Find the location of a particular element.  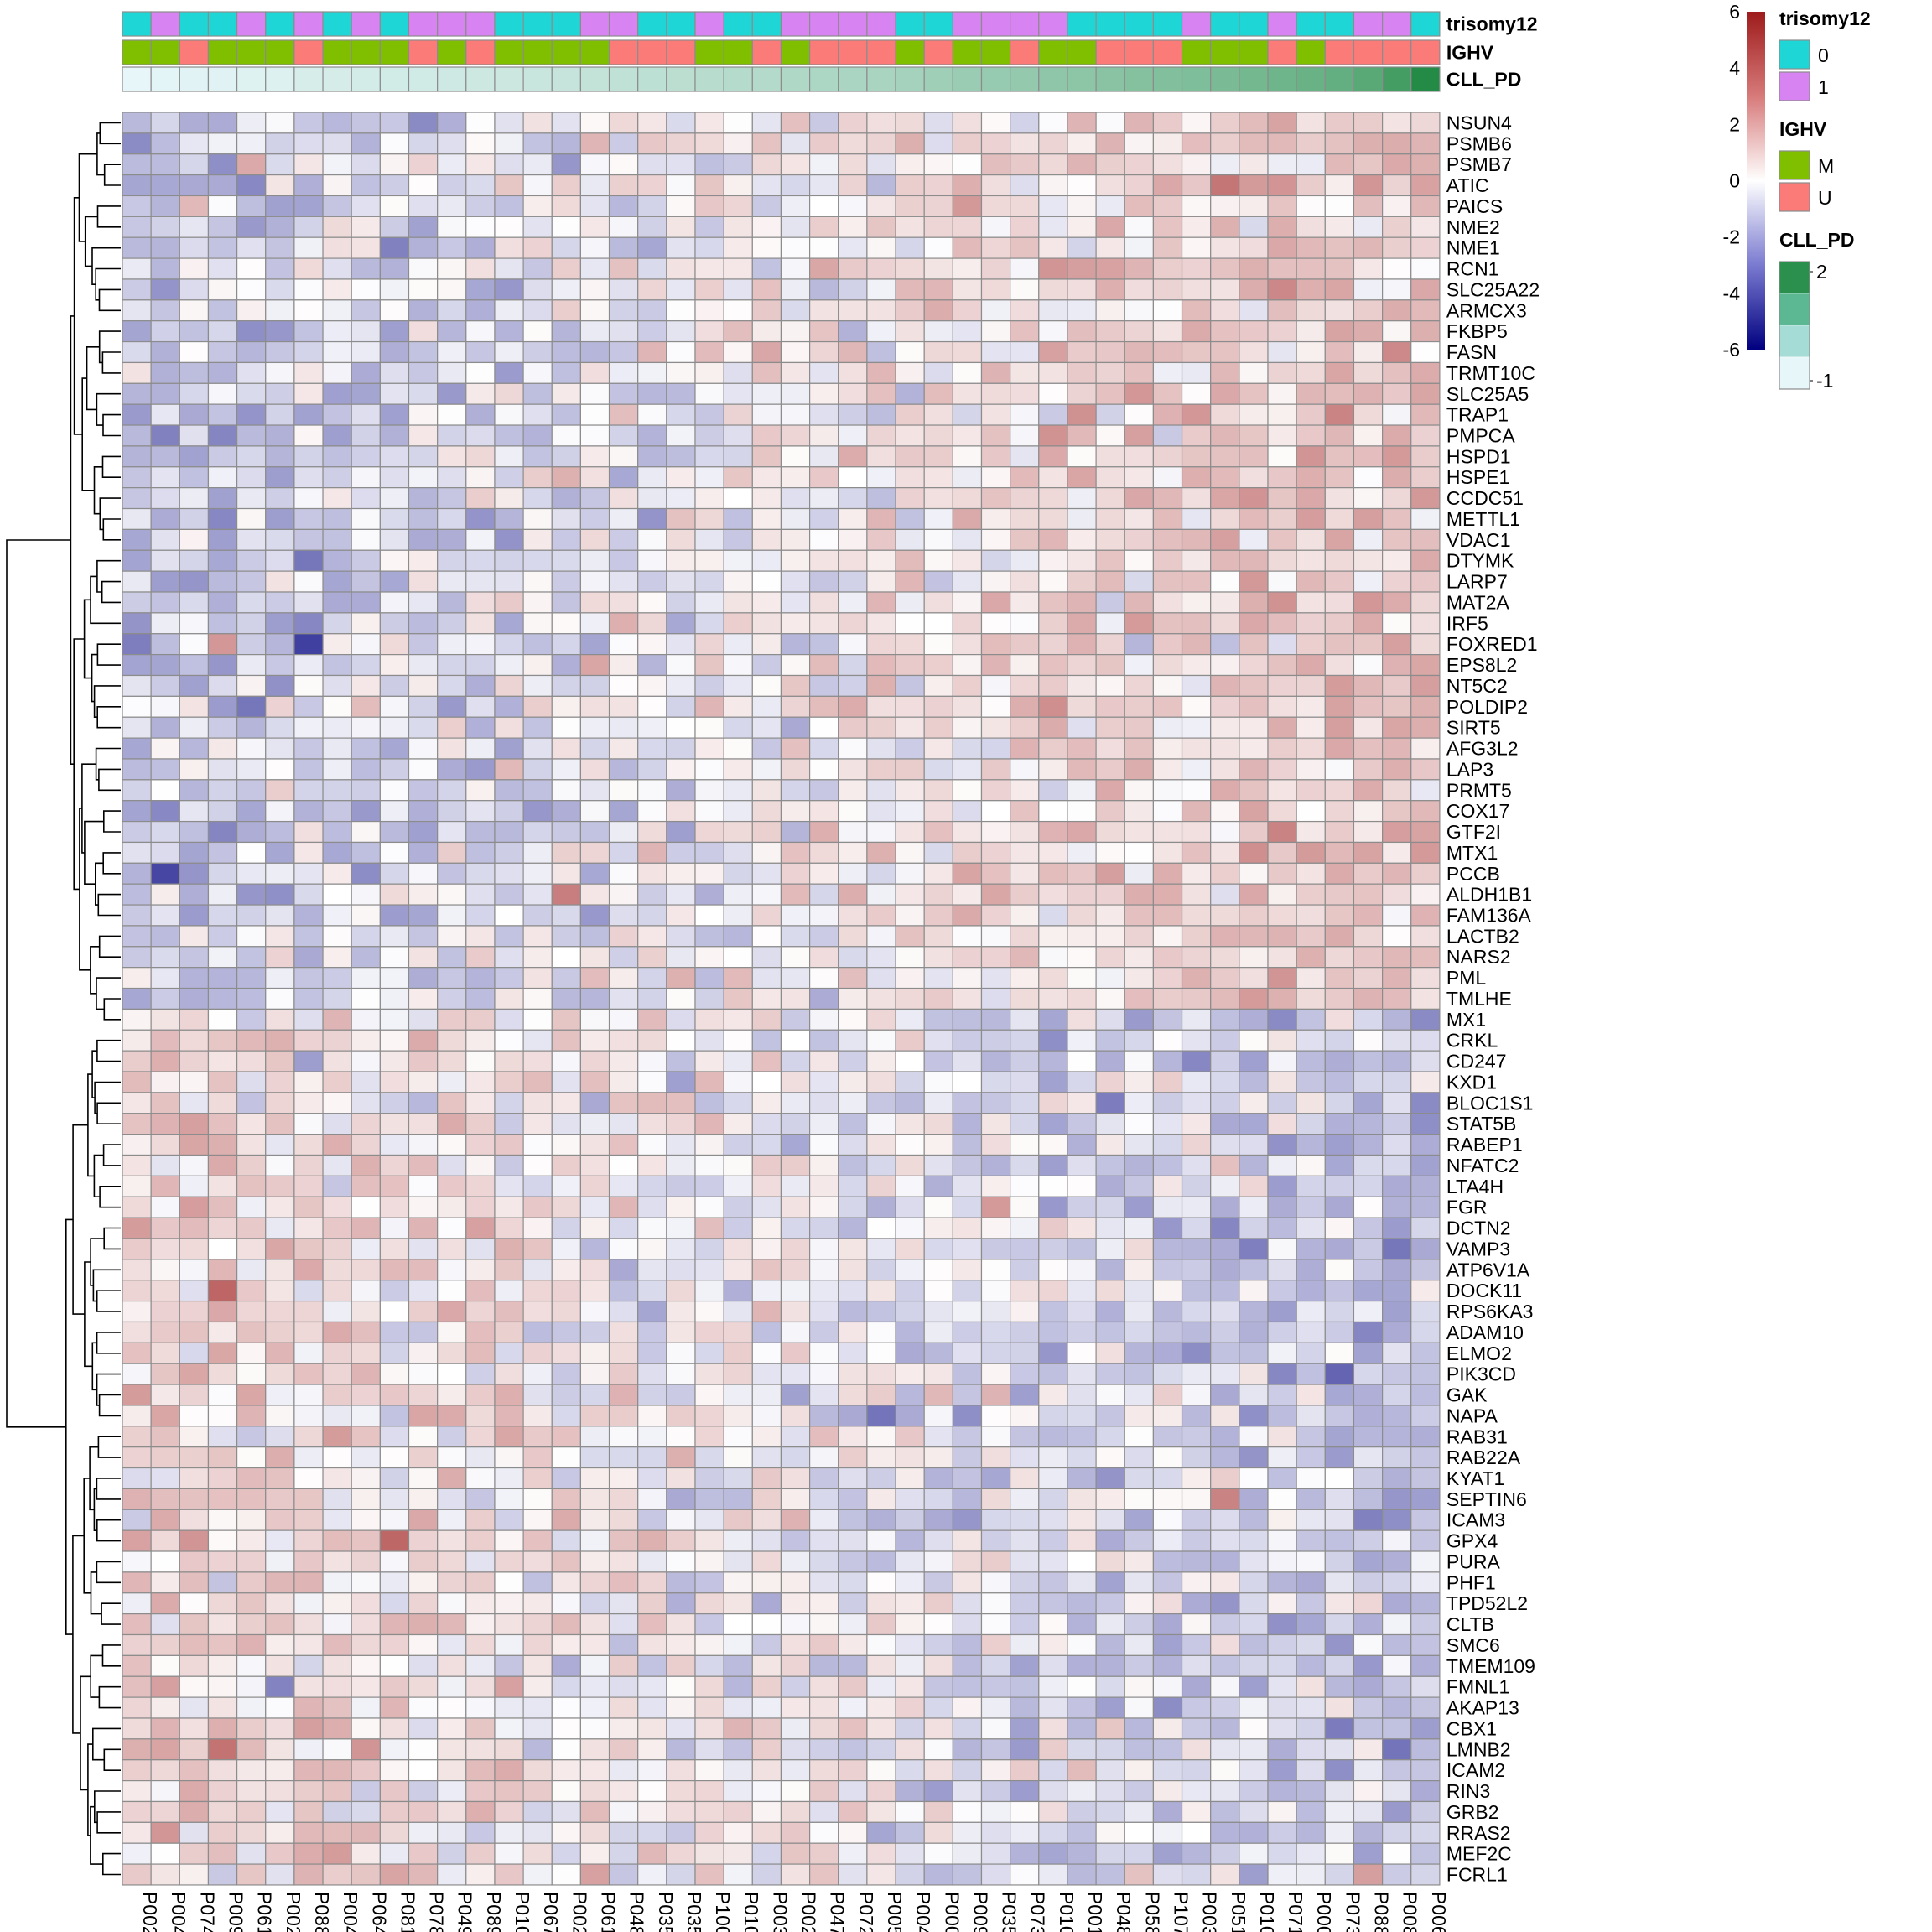

column-label: P0711 is located at coordinates (1295, 1912).